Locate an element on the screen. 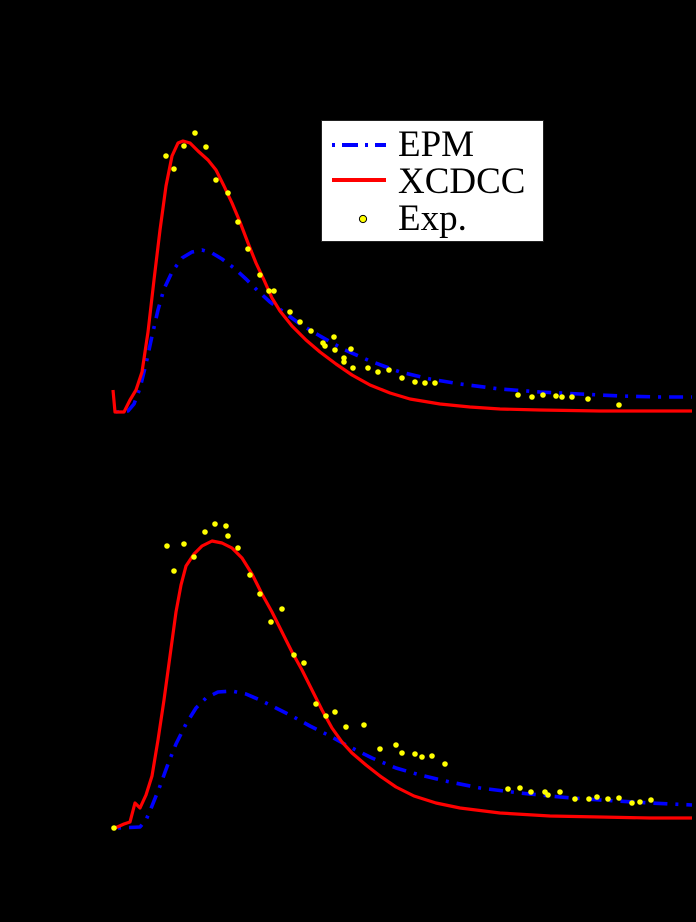  legend-item-xcdcc: XCDCC is located at coordinates (432, 181).